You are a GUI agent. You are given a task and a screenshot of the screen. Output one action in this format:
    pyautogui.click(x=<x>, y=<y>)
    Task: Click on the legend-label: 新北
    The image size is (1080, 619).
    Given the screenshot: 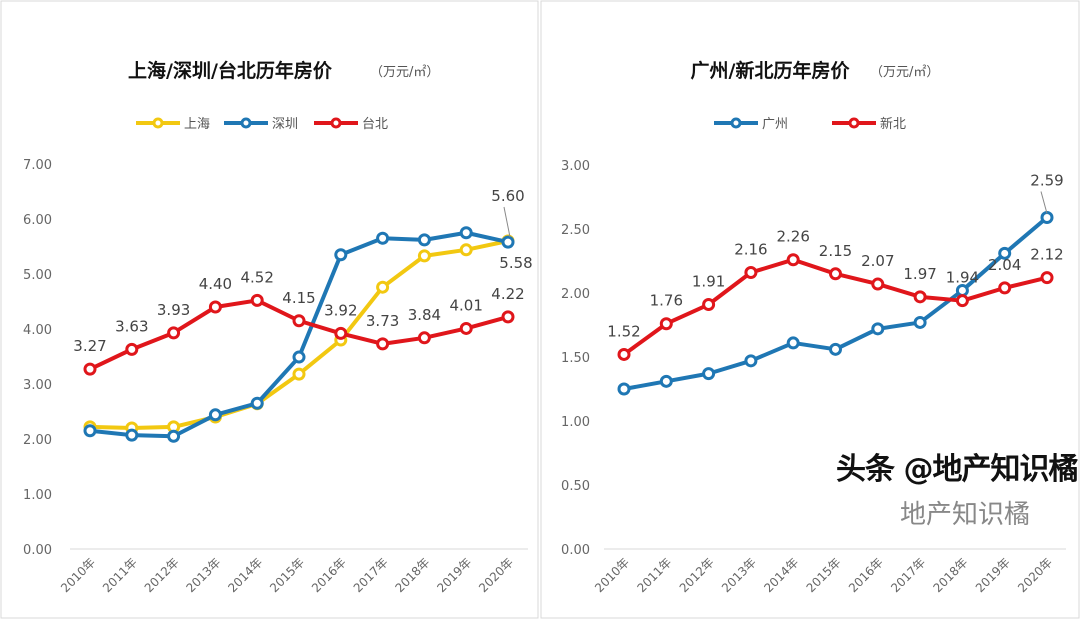 What is the action you would take?
    pyautogui.click(x=893, y=124)
    